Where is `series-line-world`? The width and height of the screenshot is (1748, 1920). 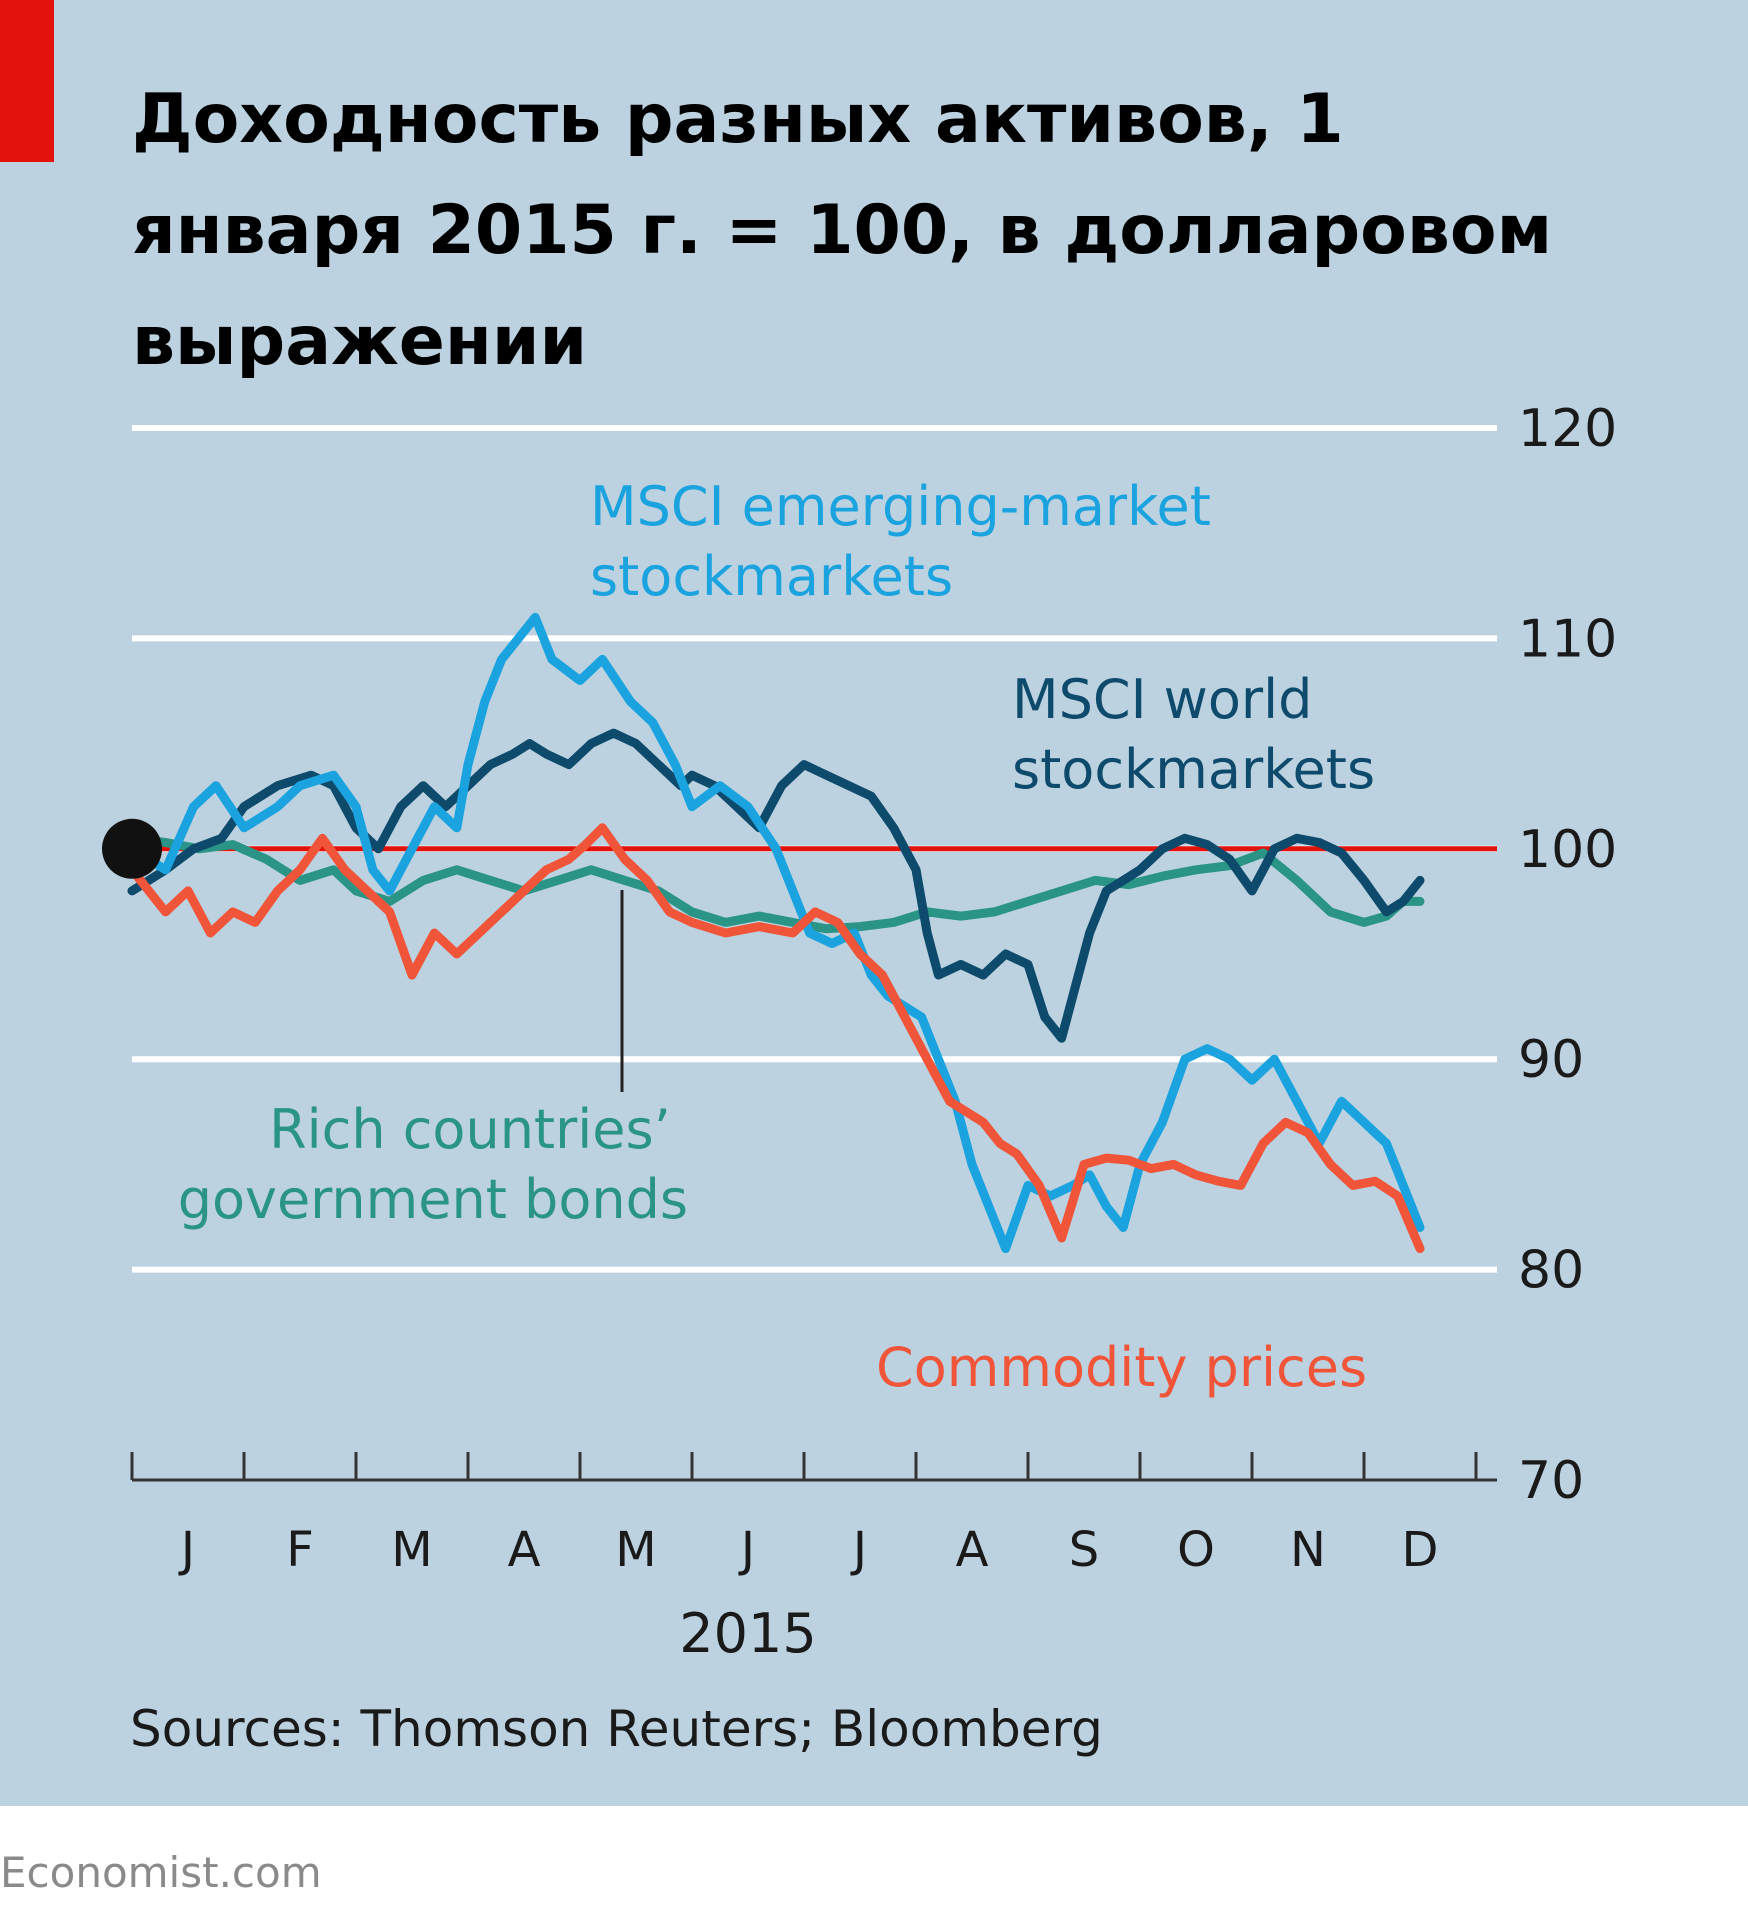 series-line-world is located at coordinates (776, 885).